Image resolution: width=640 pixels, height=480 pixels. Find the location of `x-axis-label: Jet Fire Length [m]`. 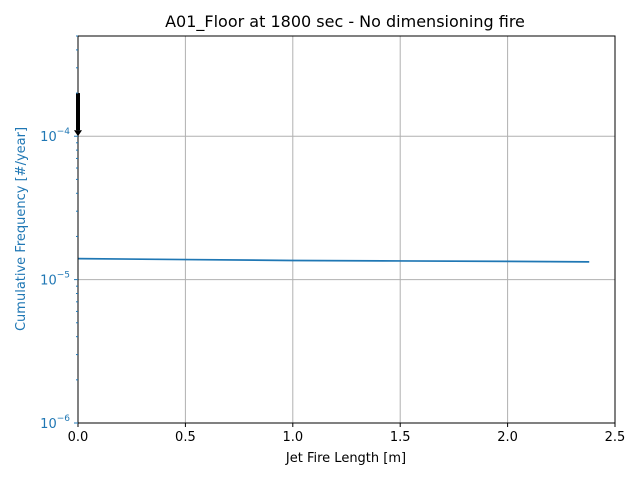

x-axis-label: Jet Fire Length [m] is located at coordinates (345, 458).